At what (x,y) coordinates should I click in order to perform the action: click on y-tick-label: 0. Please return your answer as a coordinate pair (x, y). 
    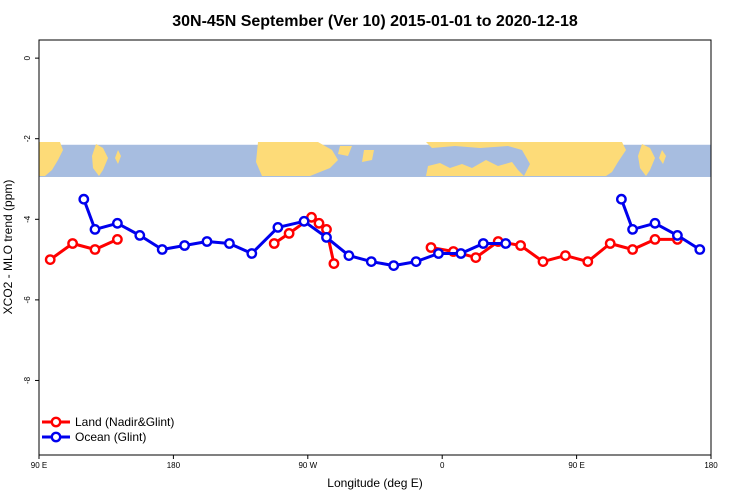
    Looking at the image, I should click on (27, 57).